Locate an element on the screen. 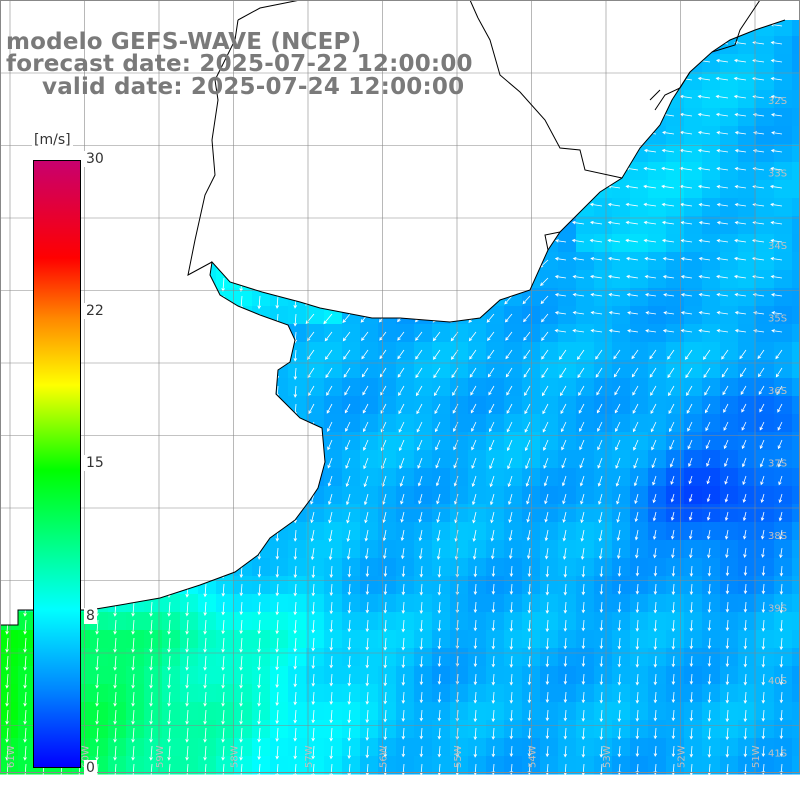 The image size is (800, 800). longitude-label: 51W is located at coordinates (756, 756).